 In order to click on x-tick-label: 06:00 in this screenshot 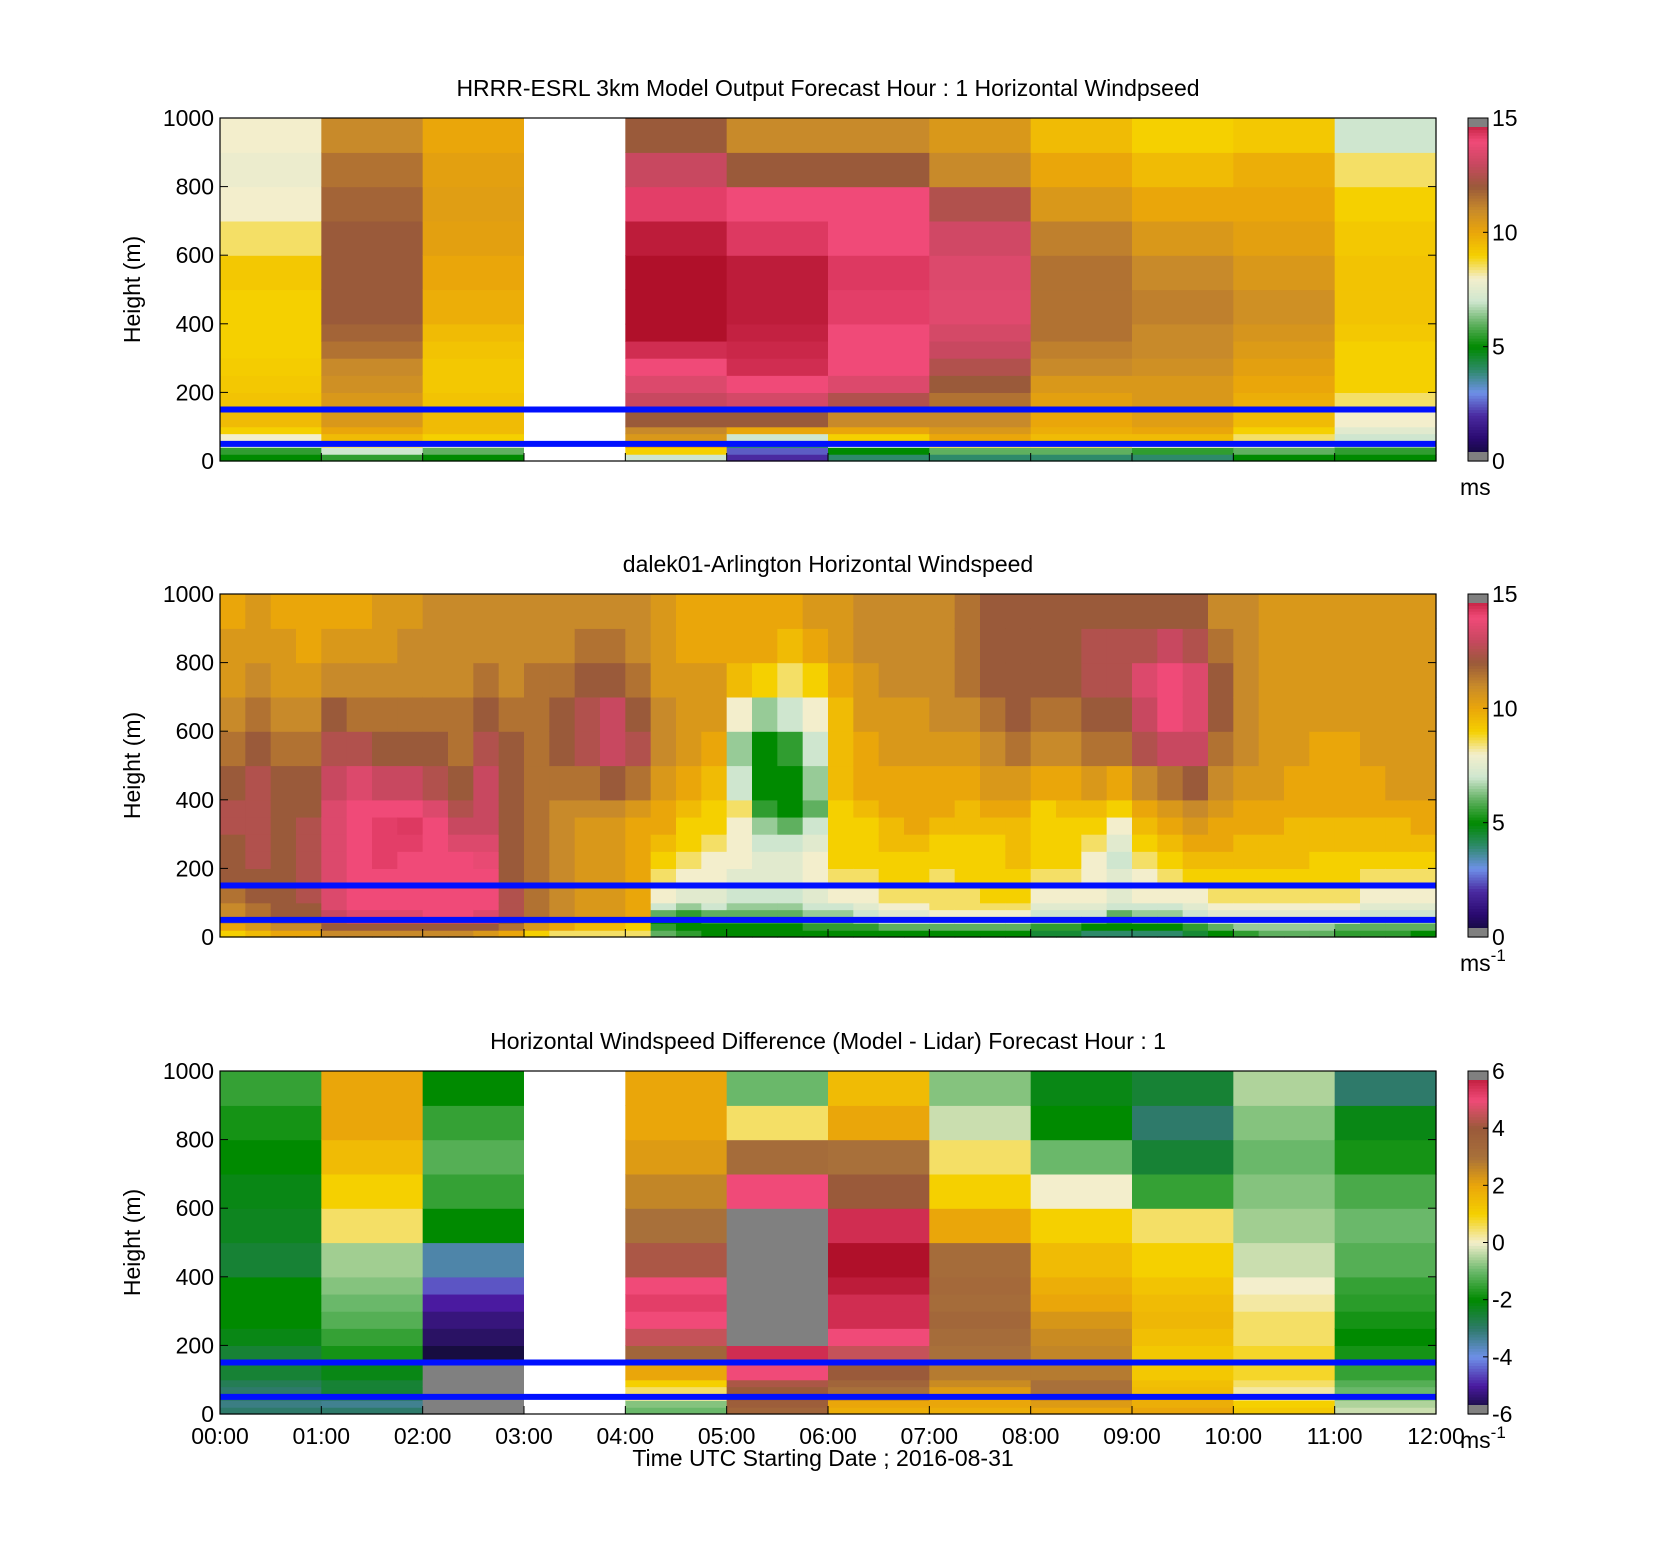, I will do `click(828, 1436)`.